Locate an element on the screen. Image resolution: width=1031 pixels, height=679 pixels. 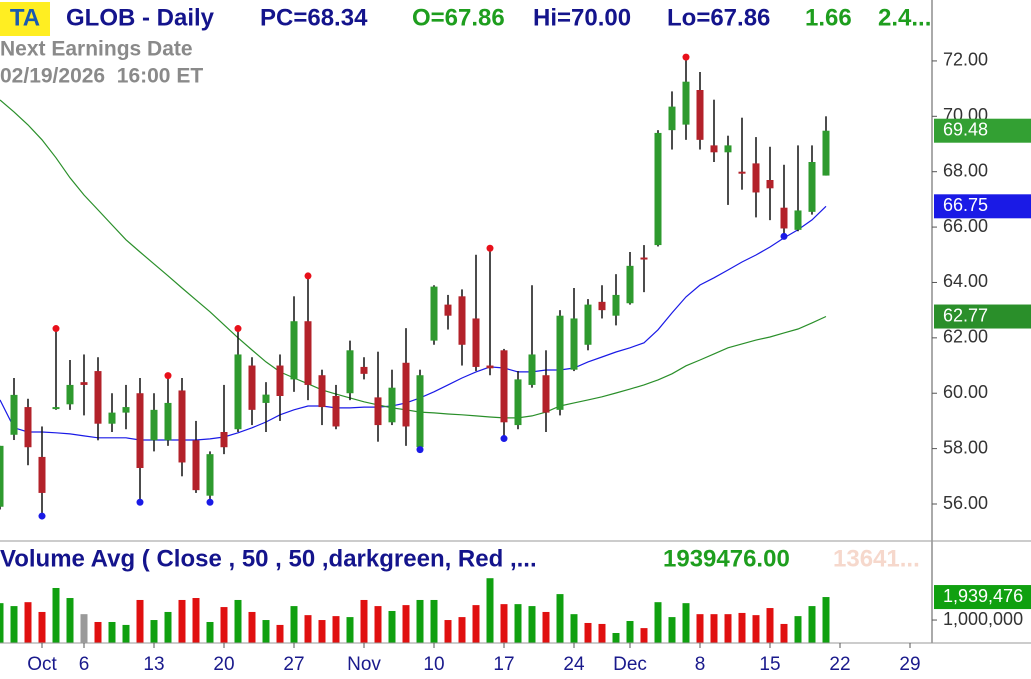
x-tick-label: 22 is located at coordinates (839, 664).